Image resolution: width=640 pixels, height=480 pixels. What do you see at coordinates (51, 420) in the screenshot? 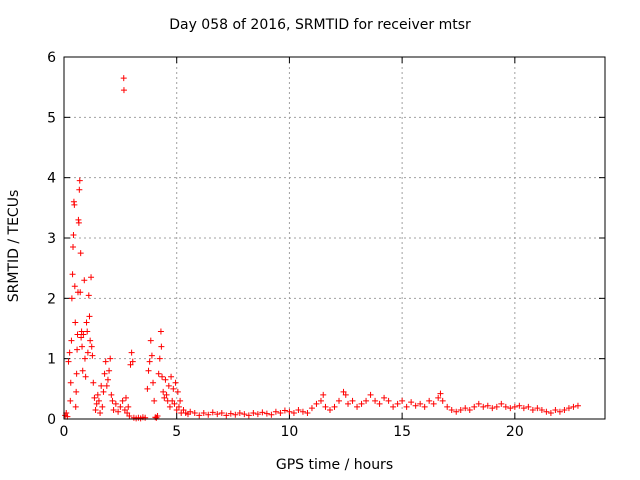
I see `y-tick-label: 0` at bounding box center [51, 420].